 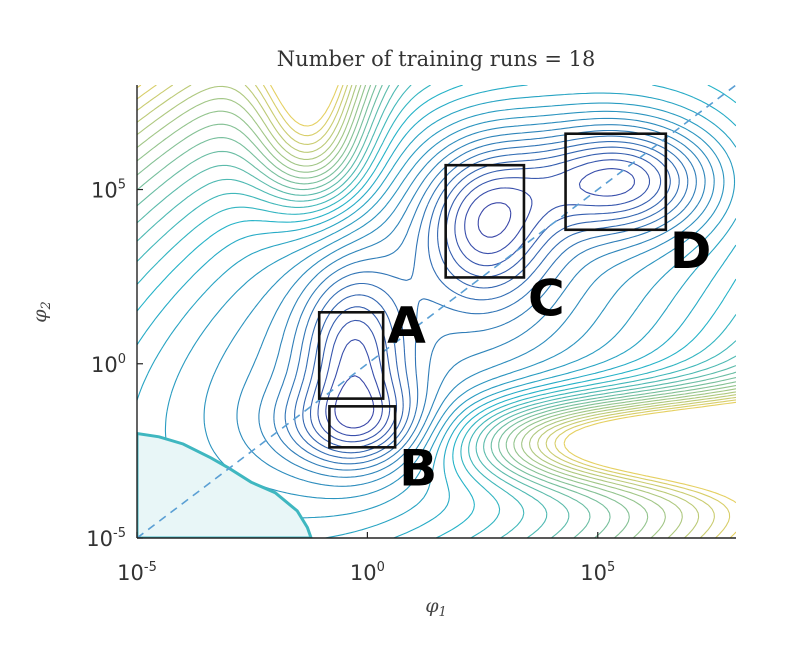 What do you see at coordinates (597, 572) in the screenshot?
I see `x-tick-label: 105` at bounding box center [597, 572].